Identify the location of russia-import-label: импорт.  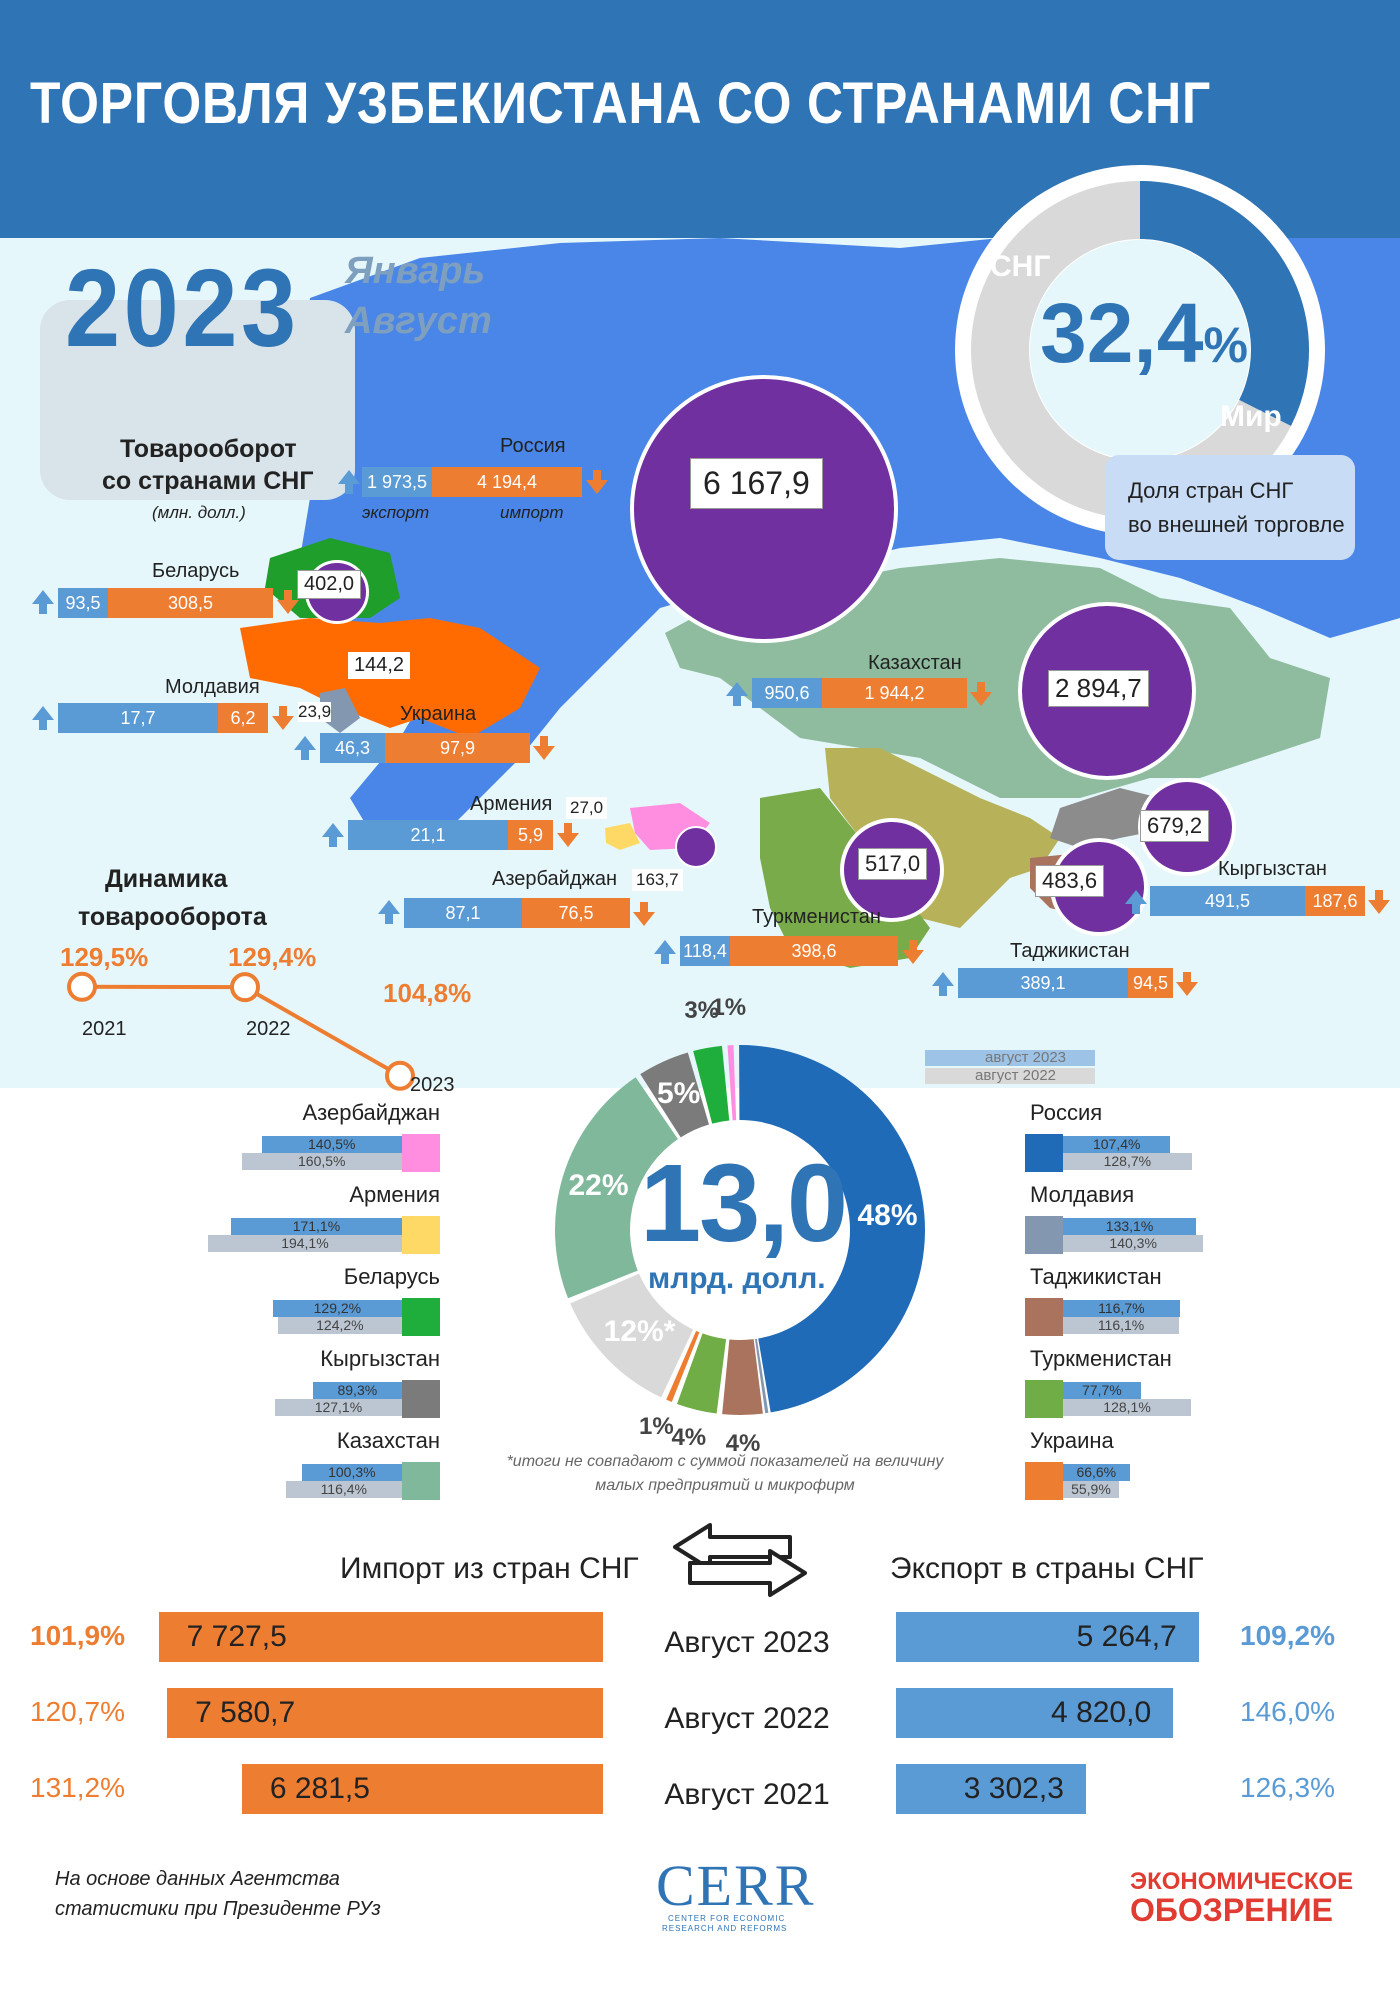
(532, 512).